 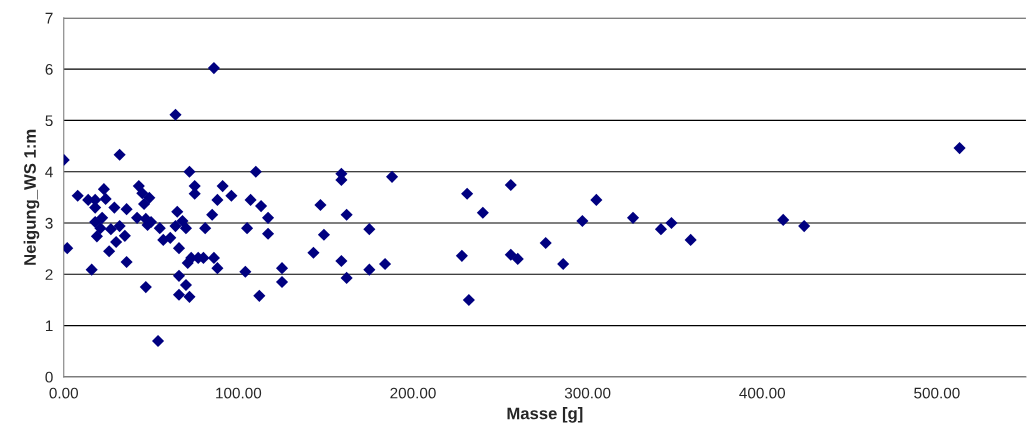 What do you see at coordinates (49, 172) in the screenshot?
I see `y-tick-label: 4` at bounding box center [49, 172].